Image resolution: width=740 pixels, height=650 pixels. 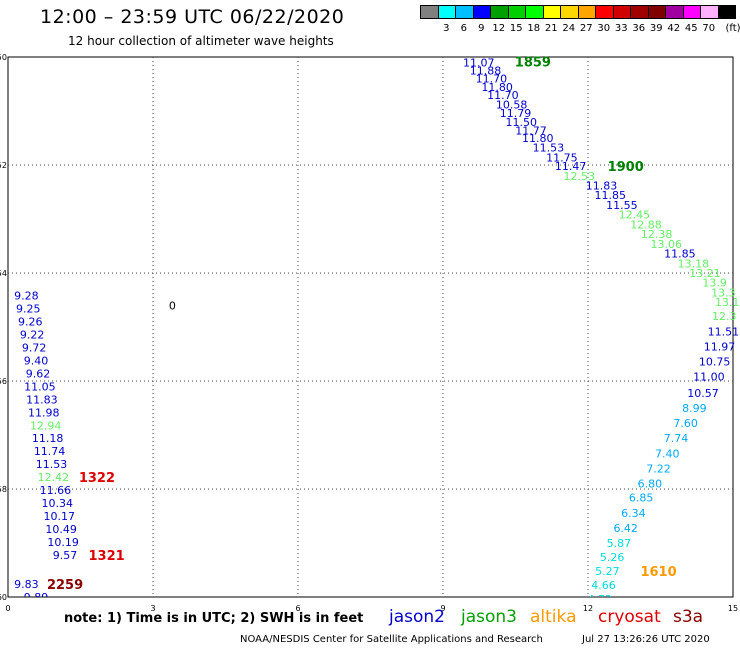 I want to click on scale-label: 12, so click(x=499, y=28).